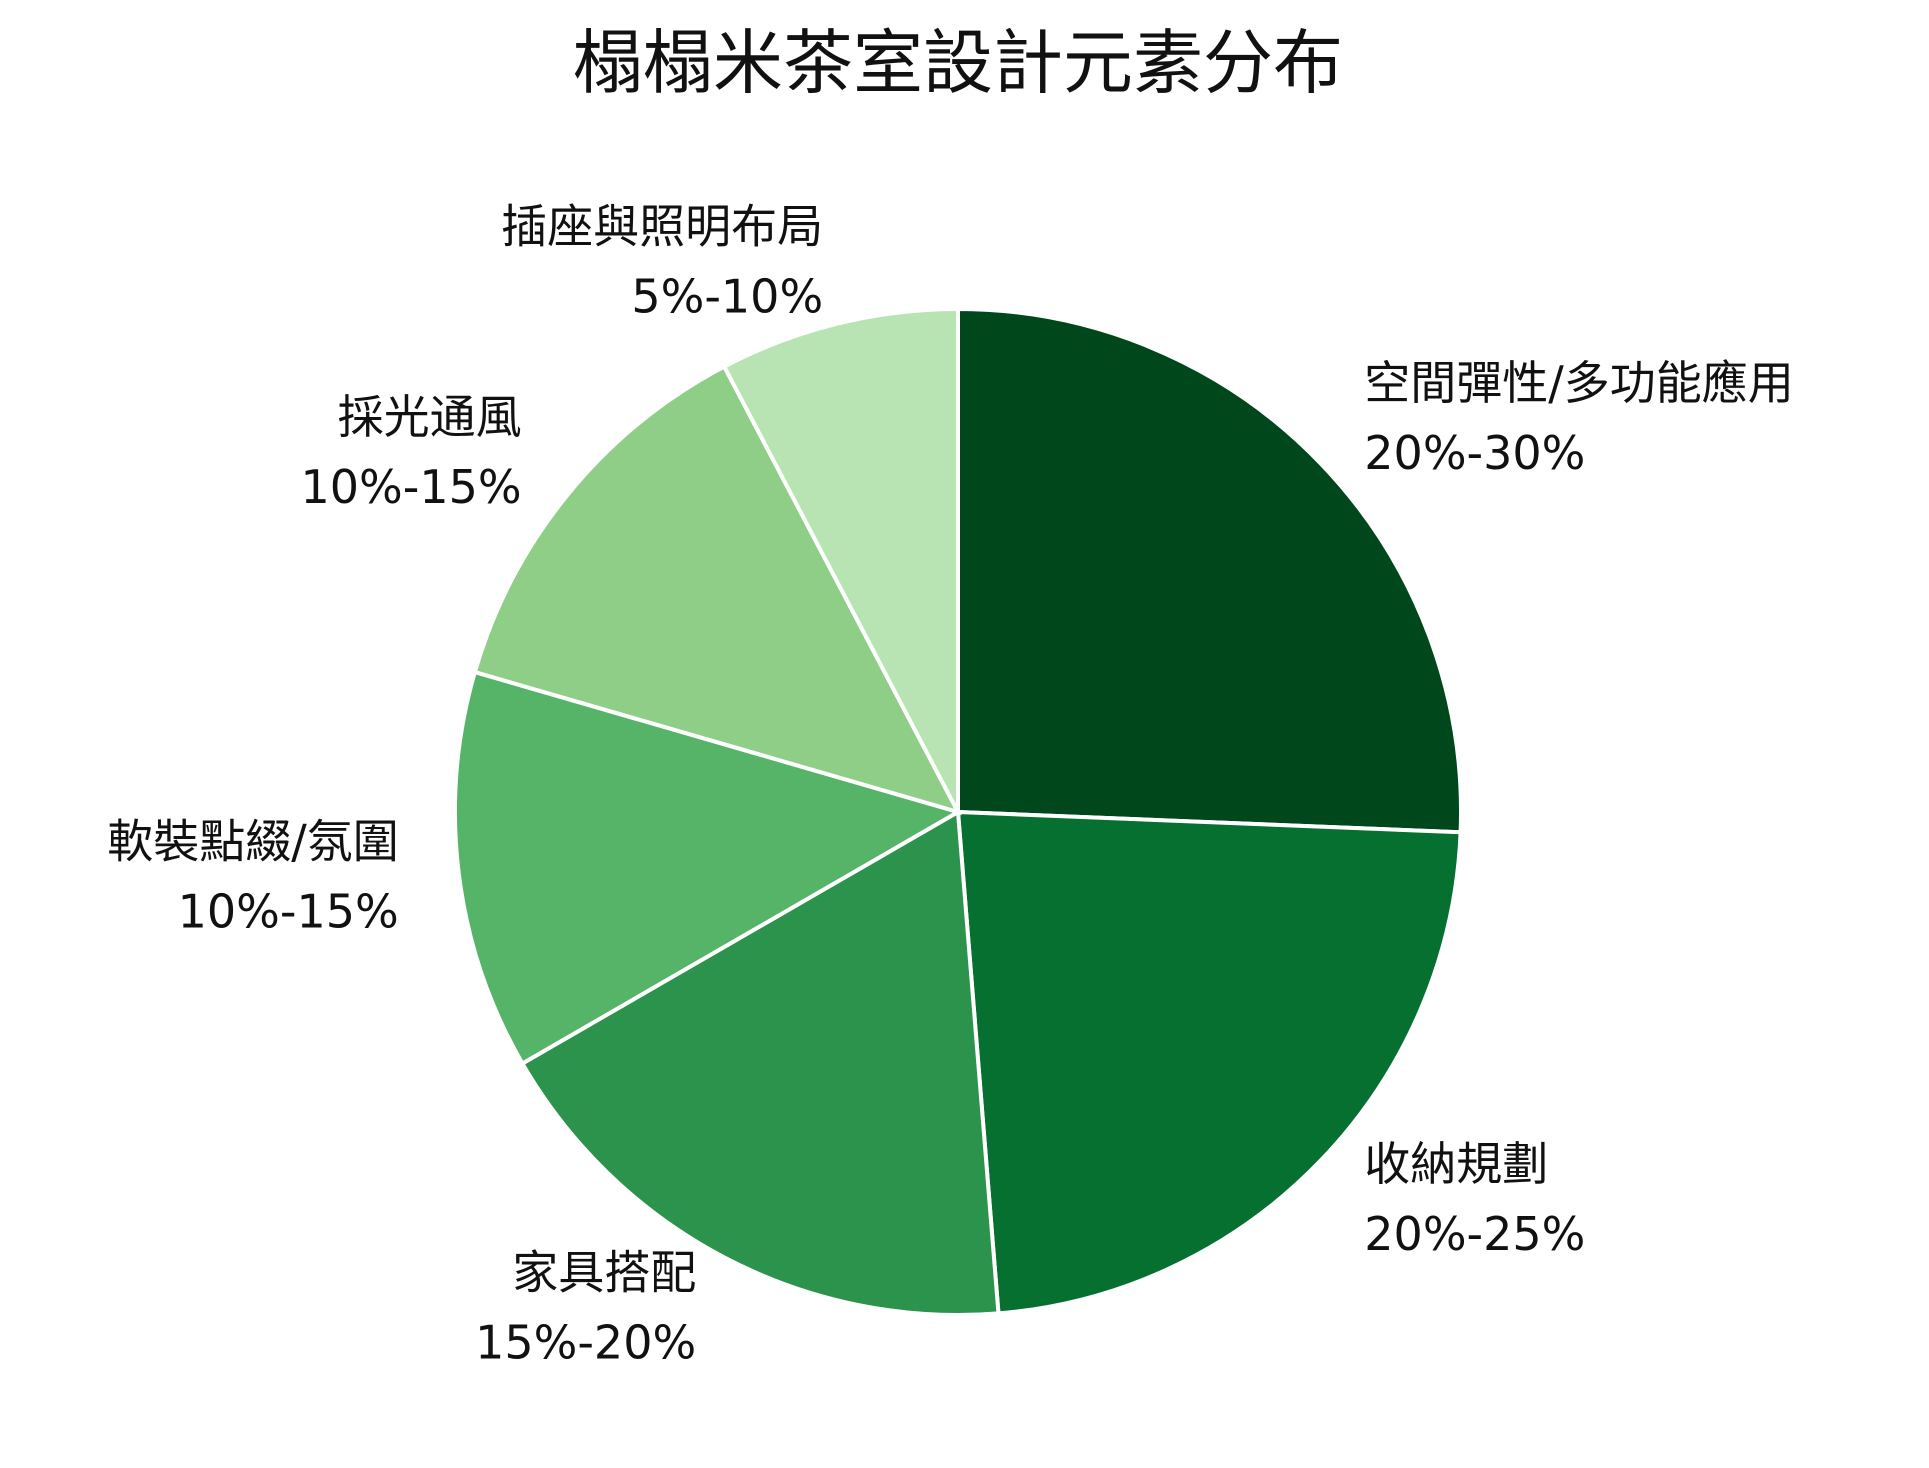 Image resolution: width=1929 pixels, height=1468 pixels. I want to click on slice-label: 採光通風, so click(430, 417).